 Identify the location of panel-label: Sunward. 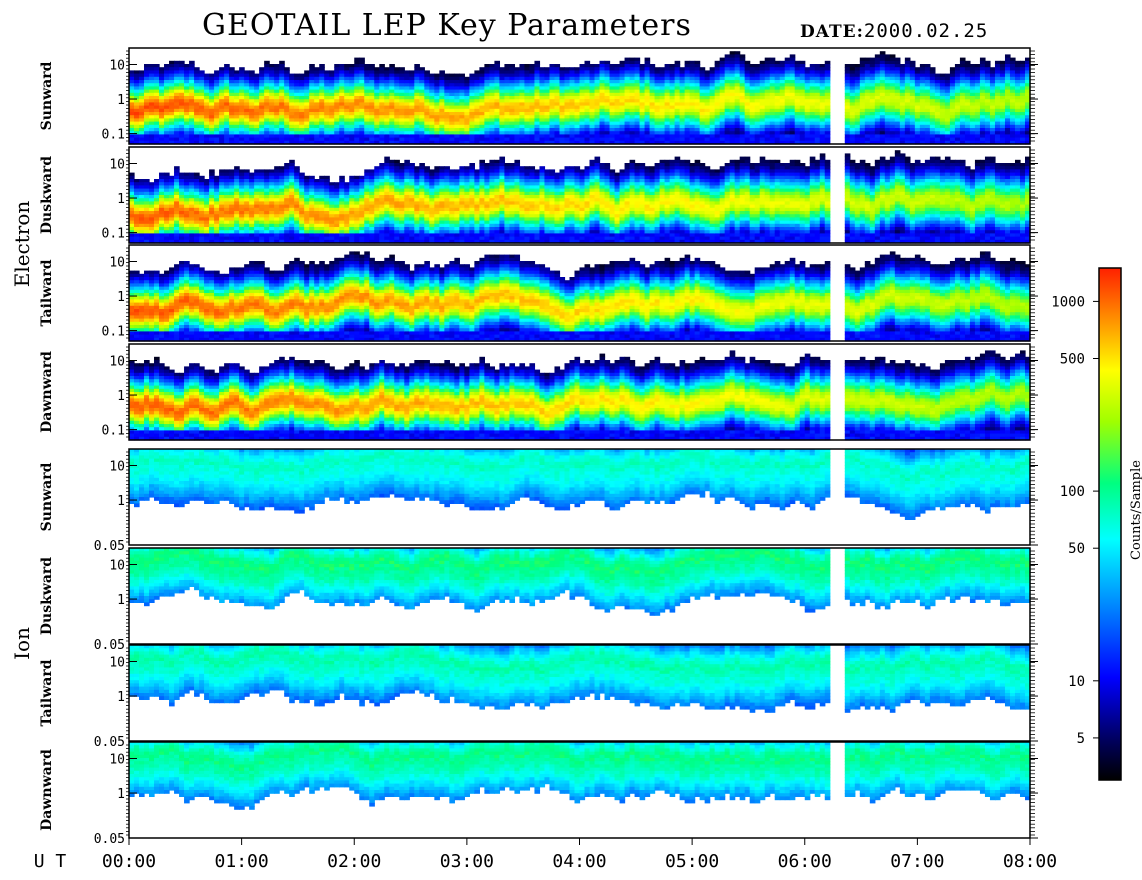
(47, 95).